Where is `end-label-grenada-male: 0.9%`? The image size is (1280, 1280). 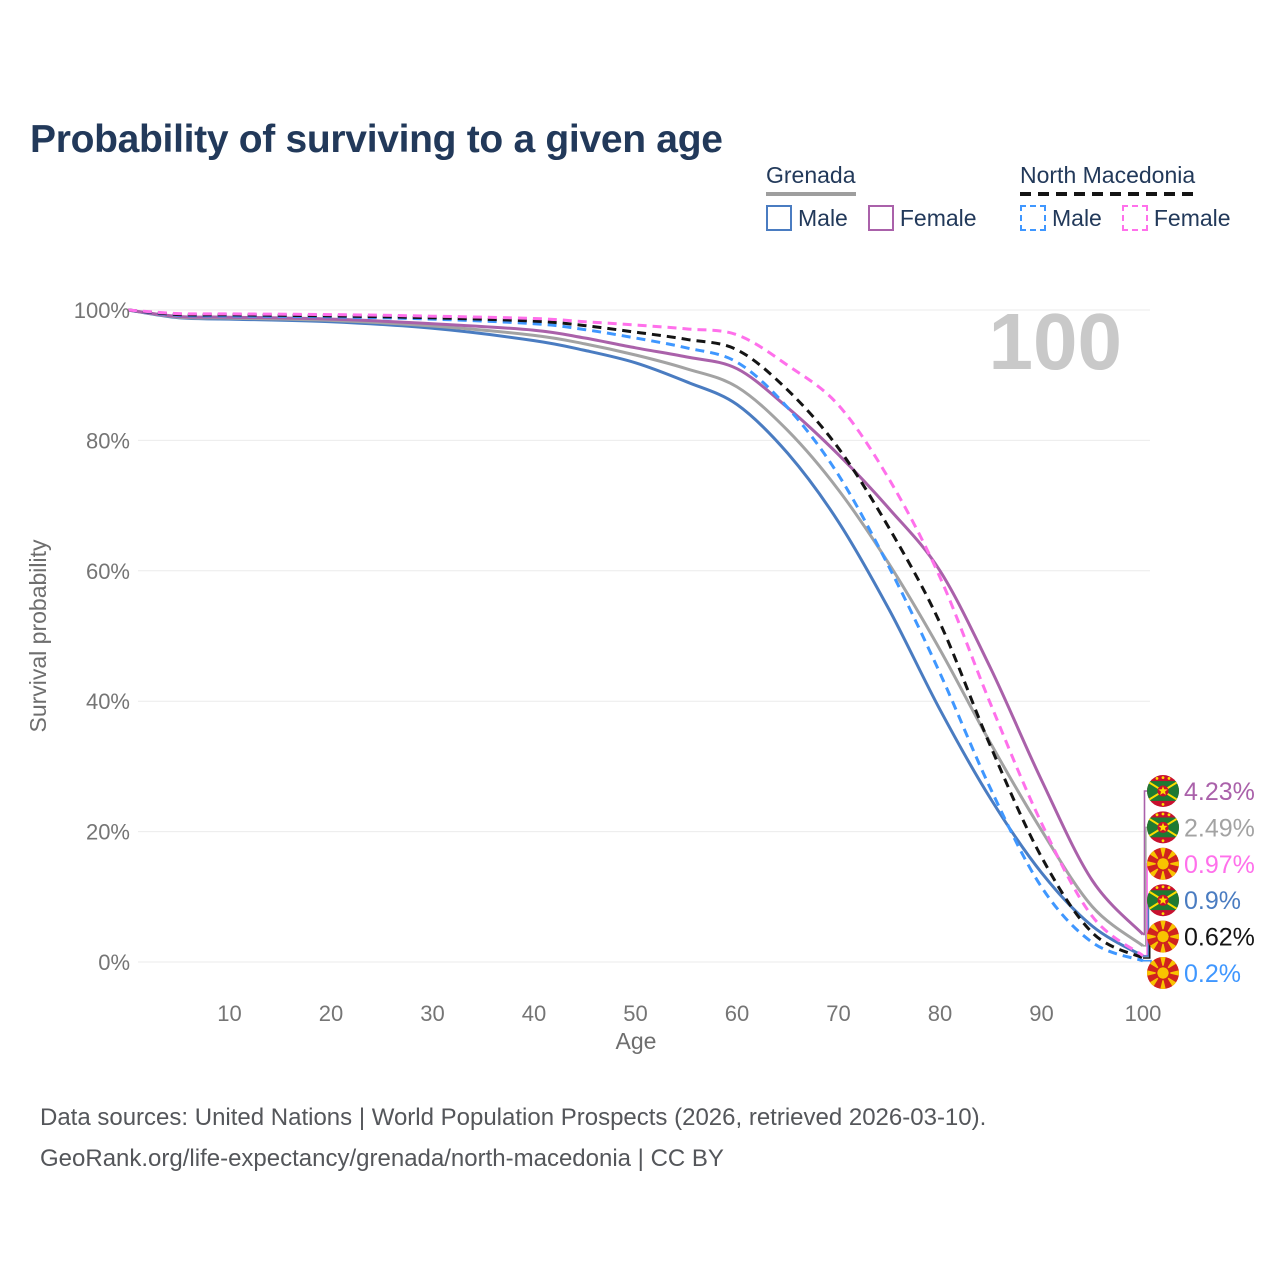
end-label-grenada-male: 0.9% is located at coordinates (1194, 900).